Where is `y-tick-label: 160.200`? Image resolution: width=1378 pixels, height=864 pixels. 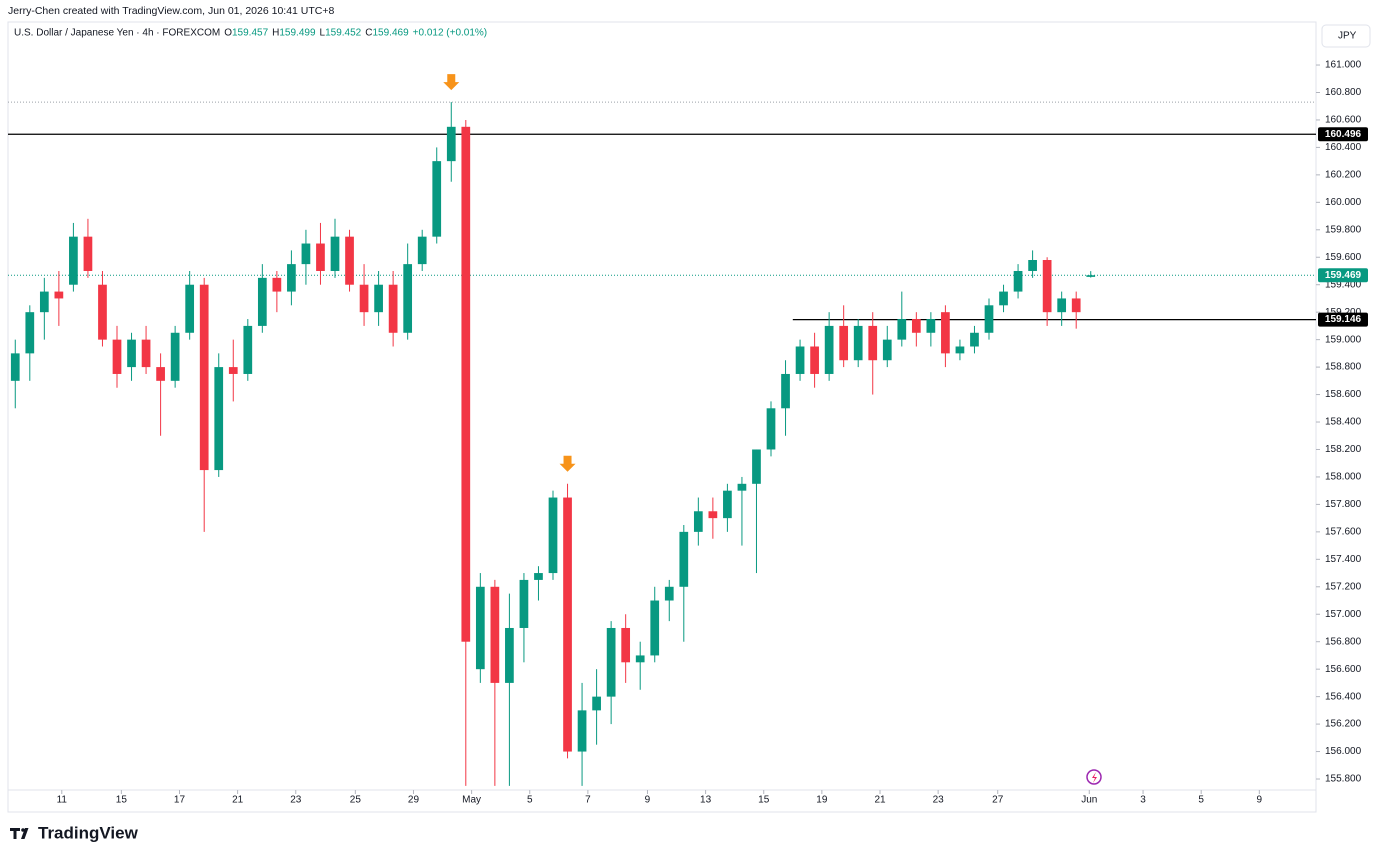
y-tick-label: 160.200 is located at coordinates (1343, 175).